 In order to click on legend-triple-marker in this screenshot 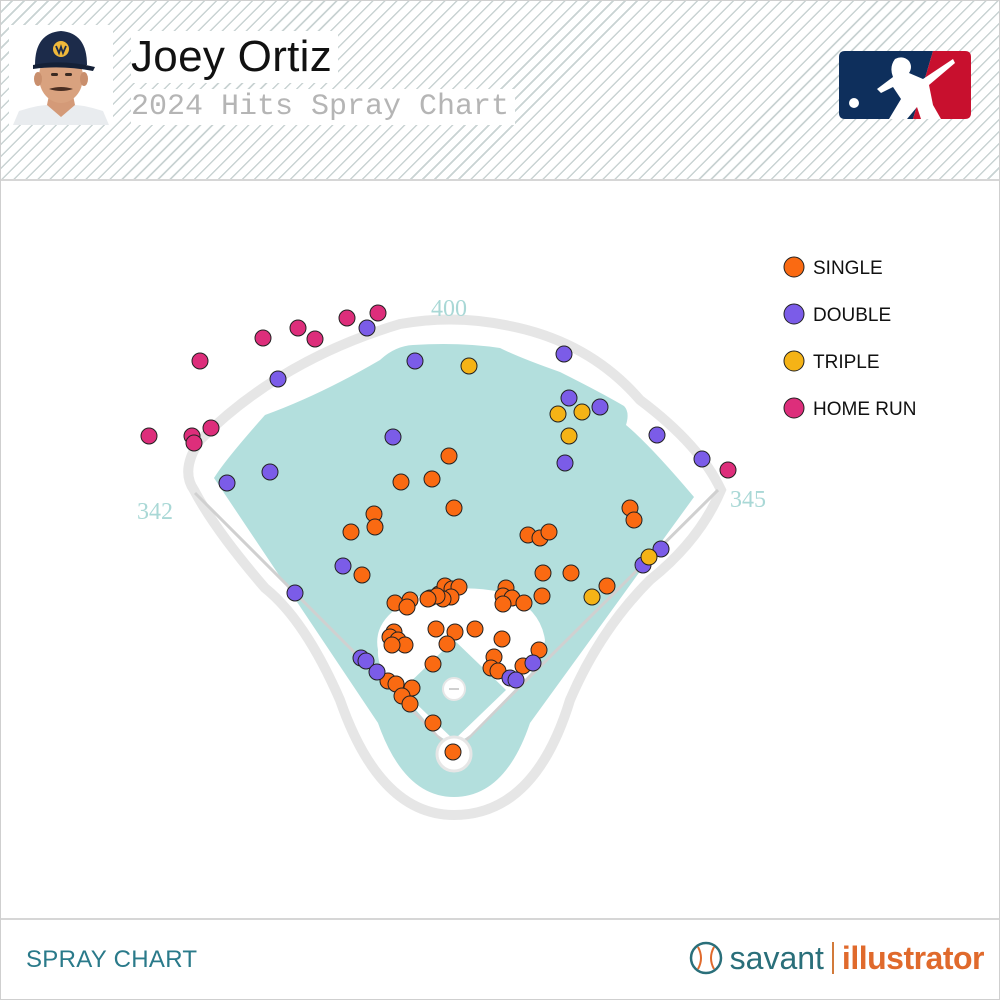, I will do `click(794, 361)`.